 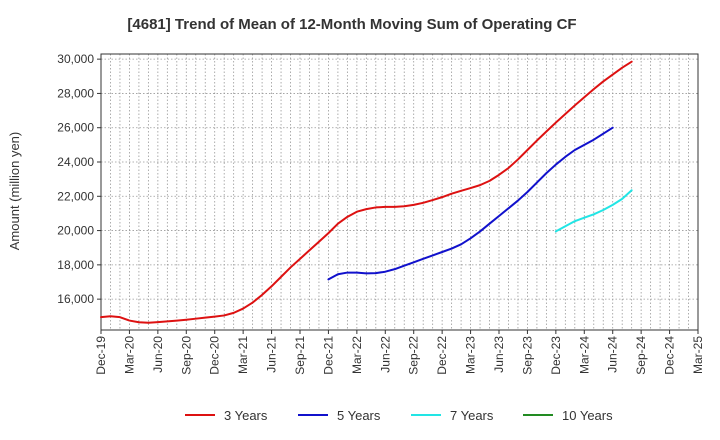 I want to click on y-axis-label: Amount (million yen), so click(x=14, y=191).